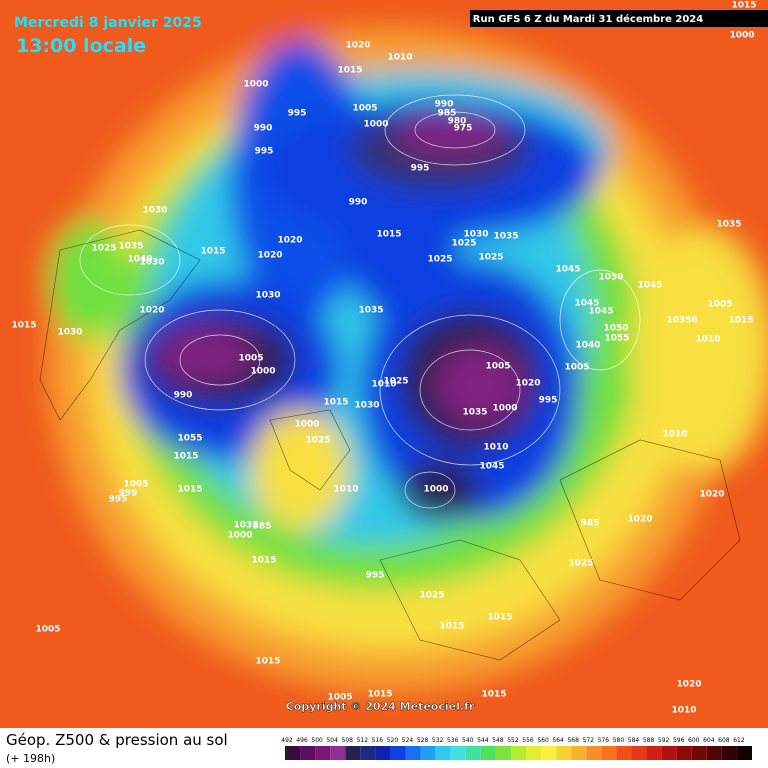 This screenshot has width=768, height=768. What do you see at coordinates (408, 740) in the screenshot?
I see `scale-label: 524` at bounding box center [408, 740].